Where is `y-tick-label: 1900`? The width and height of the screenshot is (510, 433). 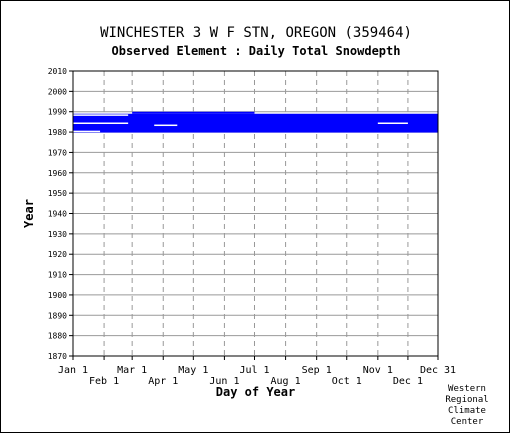
y-tick-label: 1900 is located at coordinates (57, 295).